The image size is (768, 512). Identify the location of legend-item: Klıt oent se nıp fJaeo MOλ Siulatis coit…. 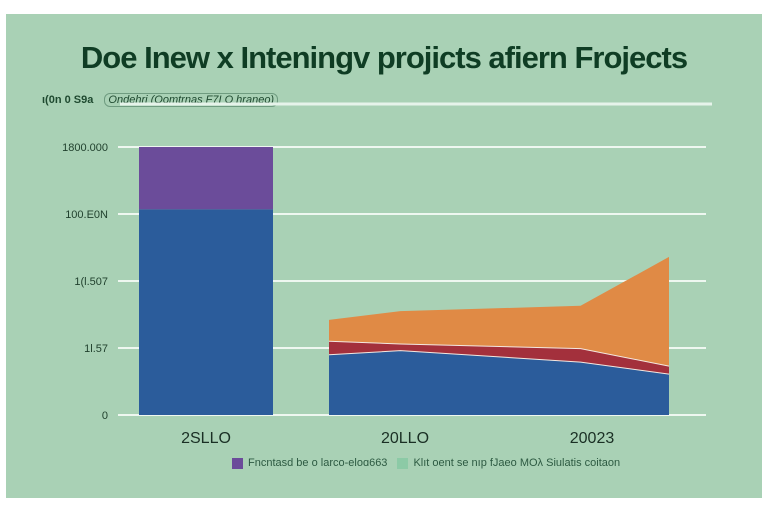
(508, 463).